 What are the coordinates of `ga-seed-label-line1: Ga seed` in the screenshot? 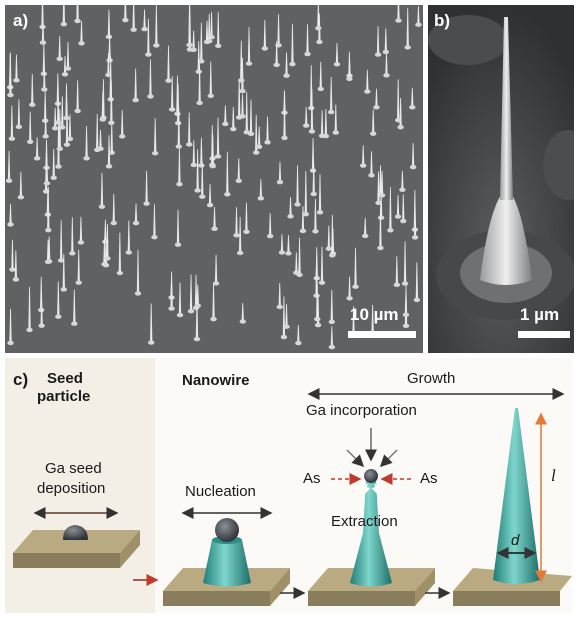 It's located at (73, 468).